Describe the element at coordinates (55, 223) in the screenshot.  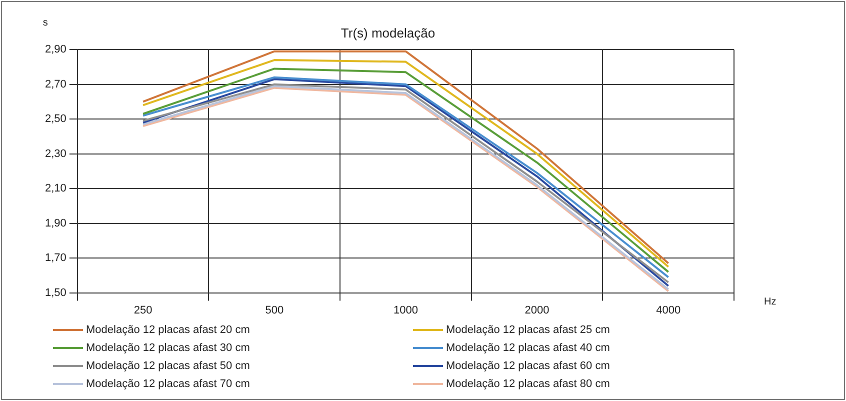
I see `y-tick-label: 1,90` at that location.